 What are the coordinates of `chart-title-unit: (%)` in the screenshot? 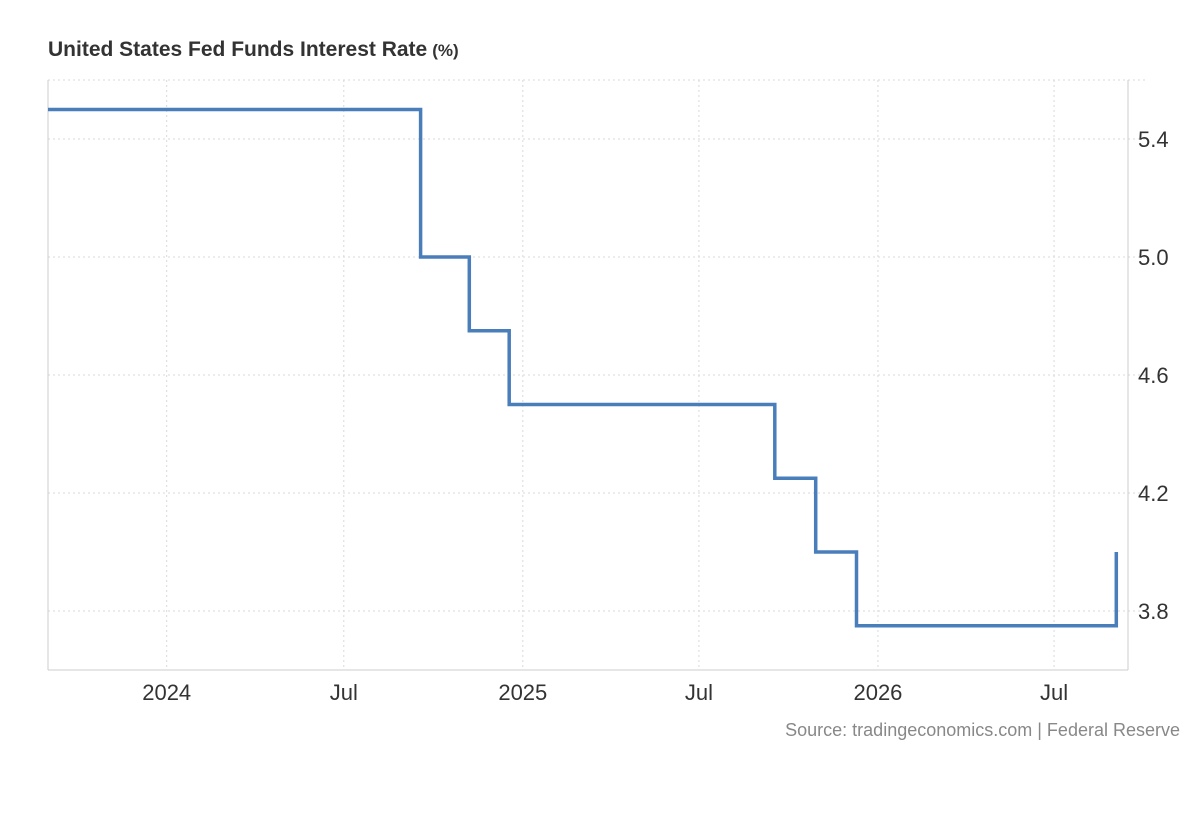 It's located at (445, 50).